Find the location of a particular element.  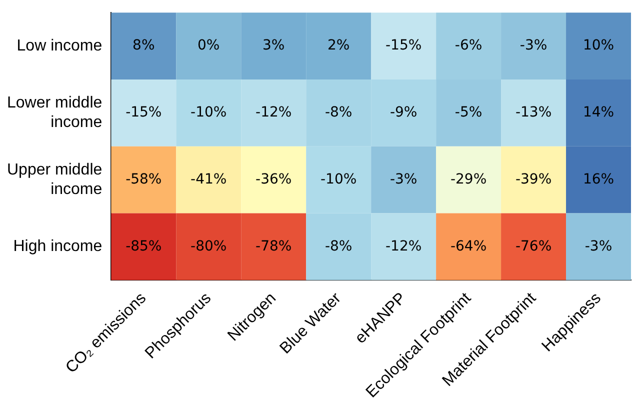

data-label: -58% is located at coordinates (144, 179).